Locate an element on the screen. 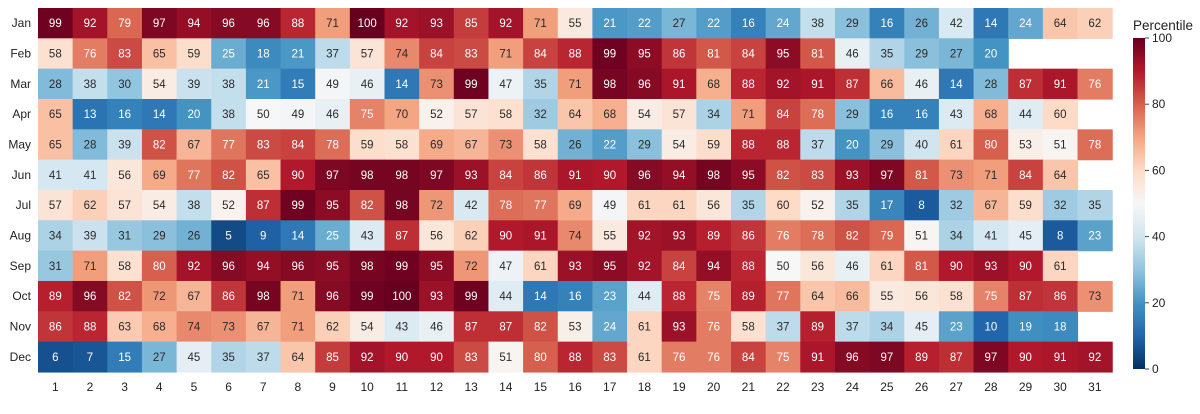 This screenshot has height=414, width=1200. x-tick-label: 17 is located at coordinates (610, 387).